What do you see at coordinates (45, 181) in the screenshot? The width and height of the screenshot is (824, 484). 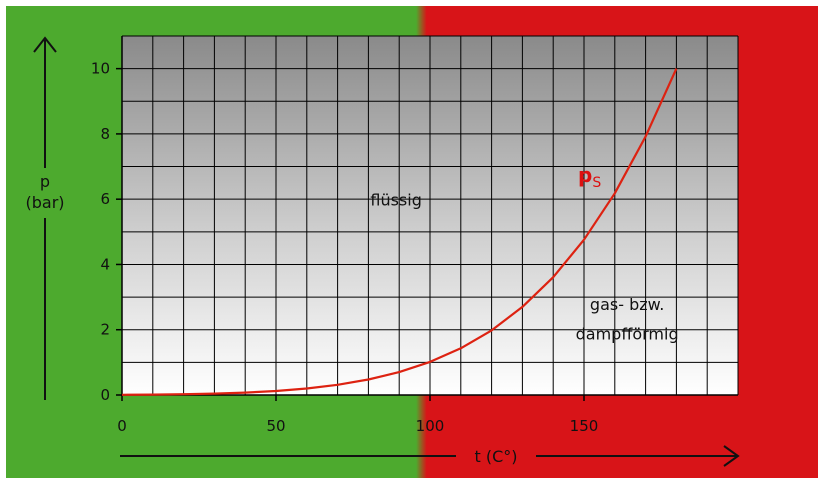 I see `y-axis-label-symbol: p` at bounding box center [45, 181].